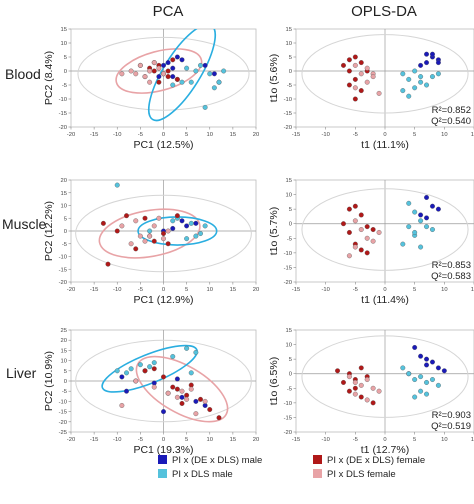  Describe the element at coordinates (451, 110) in the screenshot. I see `stat-annotation: R²=0.852` at that location.